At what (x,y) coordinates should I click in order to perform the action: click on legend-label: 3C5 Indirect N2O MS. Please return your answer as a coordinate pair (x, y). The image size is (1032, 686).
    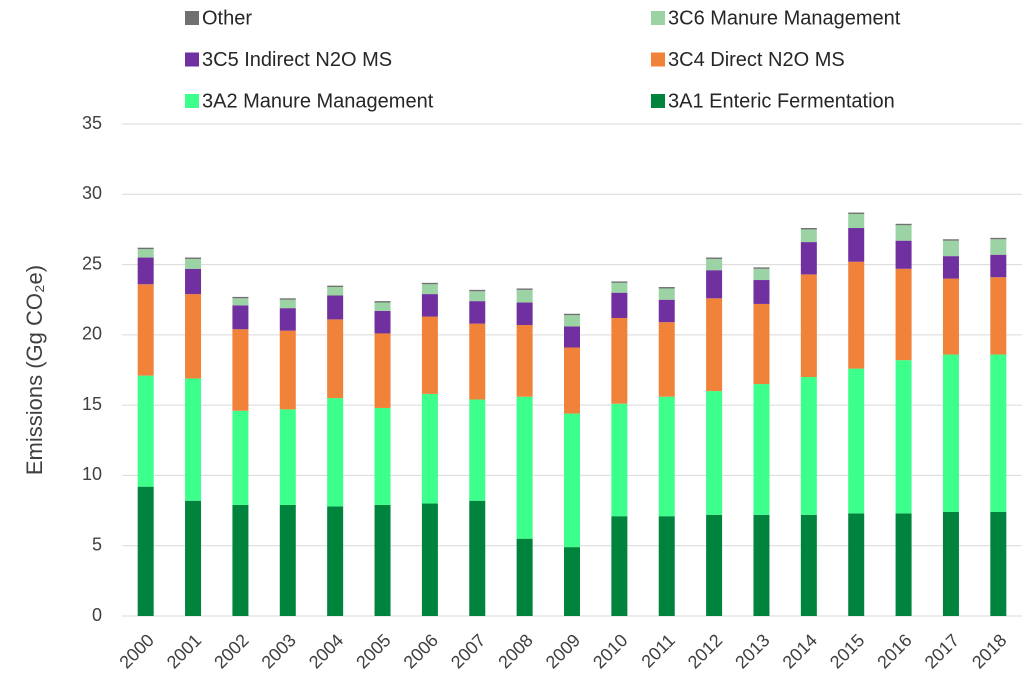
    Looking at the image, I should click on (297, 60).